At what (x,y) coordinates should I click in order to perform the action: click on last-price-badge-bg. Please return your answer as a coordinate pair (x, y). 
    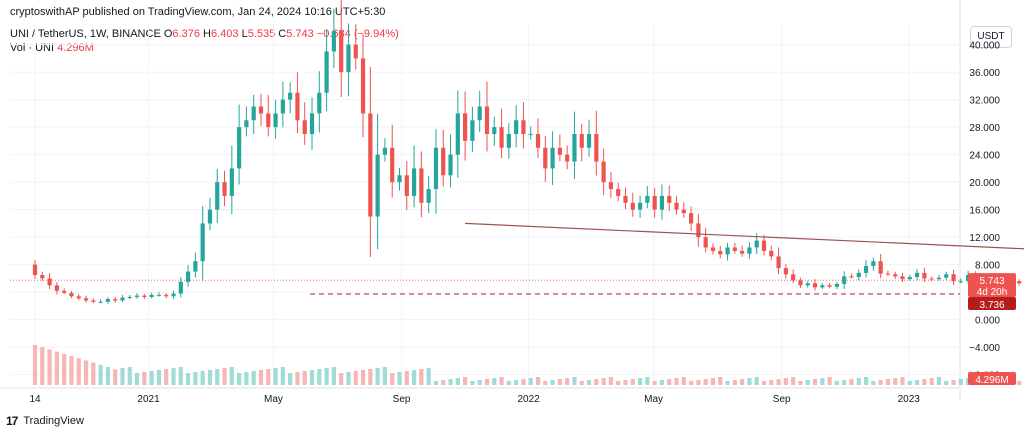
    Looking at the image, I should click on (992, 285).